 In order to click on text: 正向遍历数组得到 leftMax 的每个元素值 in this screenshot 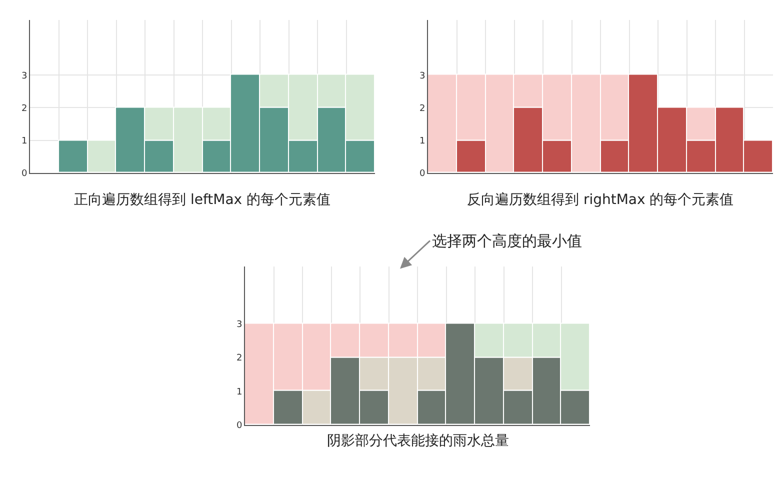, I will do `click(202, 200)`.